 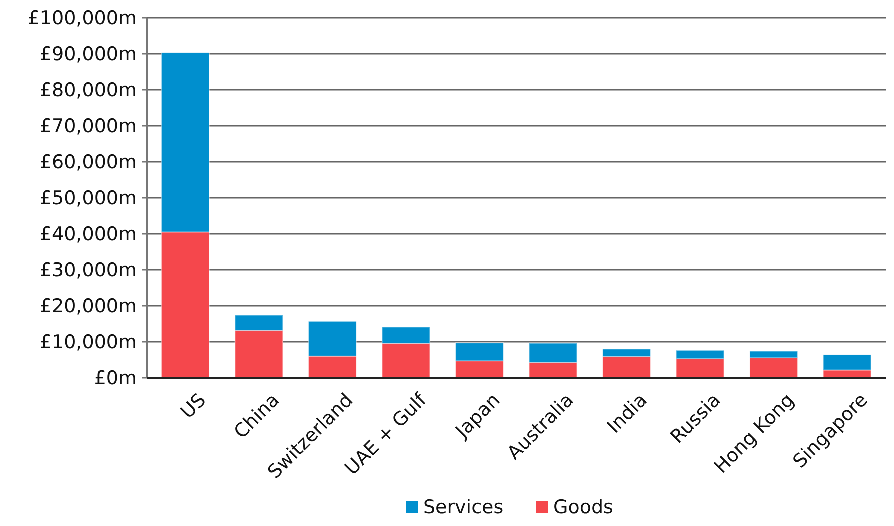 What do you see at coordinates (88, 235) in the screenshot?
I see `y-tick-label: £40,000m` at bounding box center [88, 235].